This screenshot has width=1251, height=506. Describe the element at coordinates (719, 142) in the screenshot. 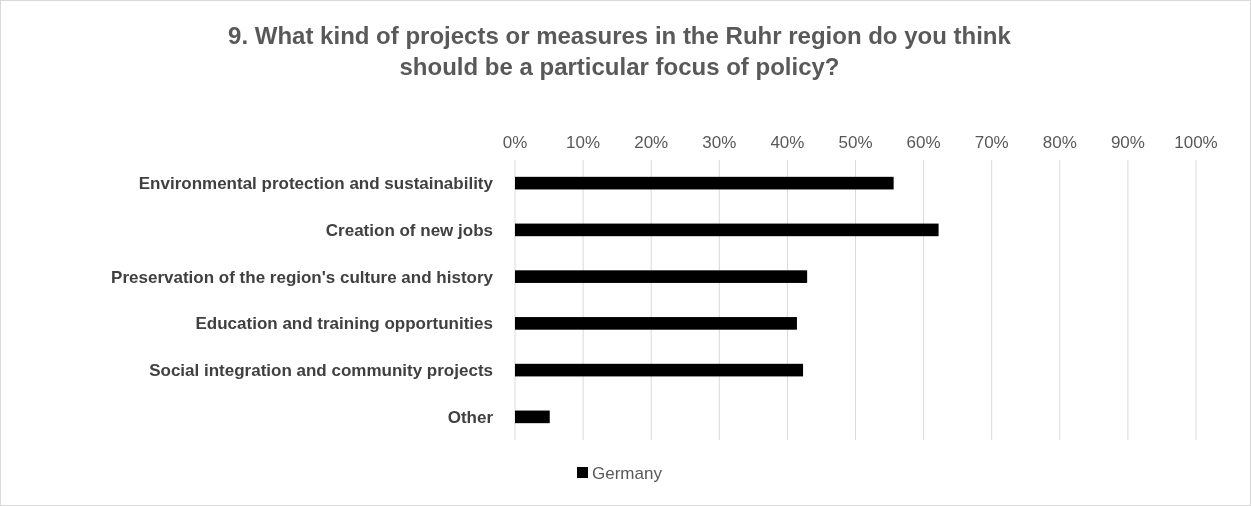

I see `x-tick-label: 30%` at that location.